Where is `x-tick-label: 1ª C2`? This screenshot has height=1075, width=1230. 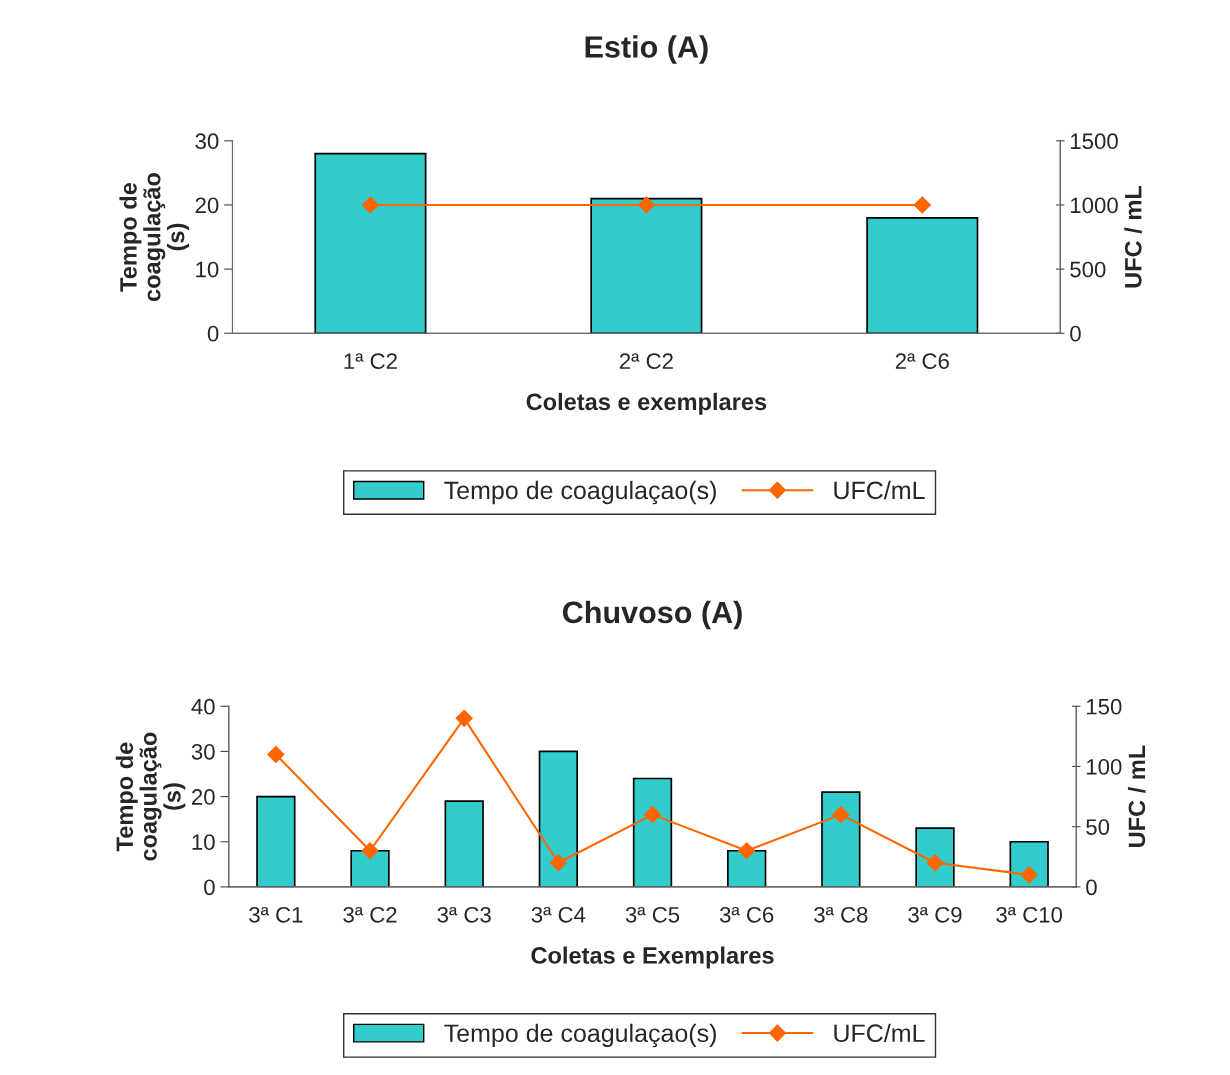
x-tick-label: 1ª C2 is located at coordinates (370, 361).